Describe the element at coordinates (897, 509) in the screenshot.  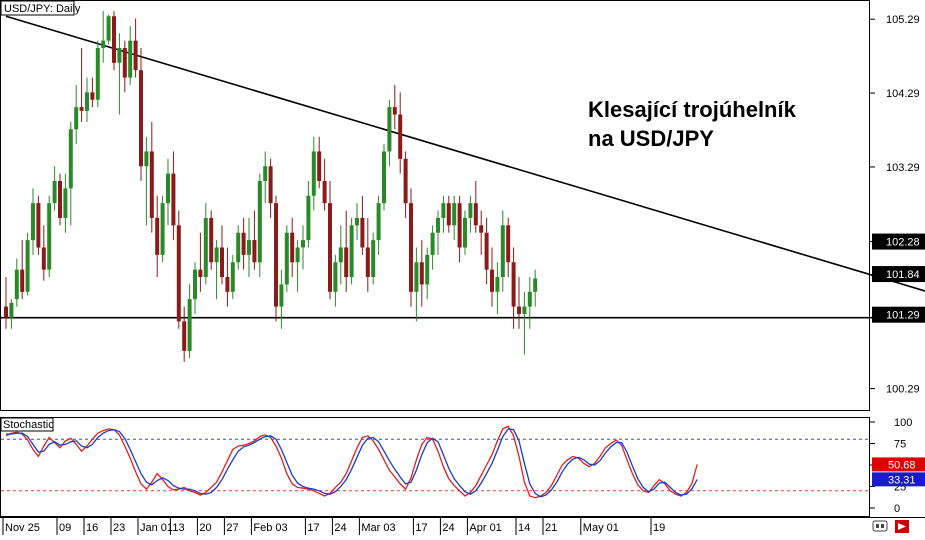
I see `stochastic-tick-label: 0` at that location.